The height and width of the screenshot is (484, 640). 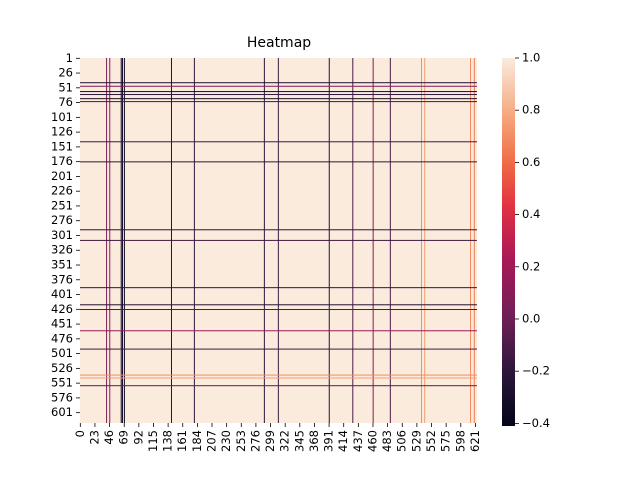 What do you see at coordinates (387, 441) in the screenshot?
I see `x-tick-label: 483` at bounding box center [387, 441].